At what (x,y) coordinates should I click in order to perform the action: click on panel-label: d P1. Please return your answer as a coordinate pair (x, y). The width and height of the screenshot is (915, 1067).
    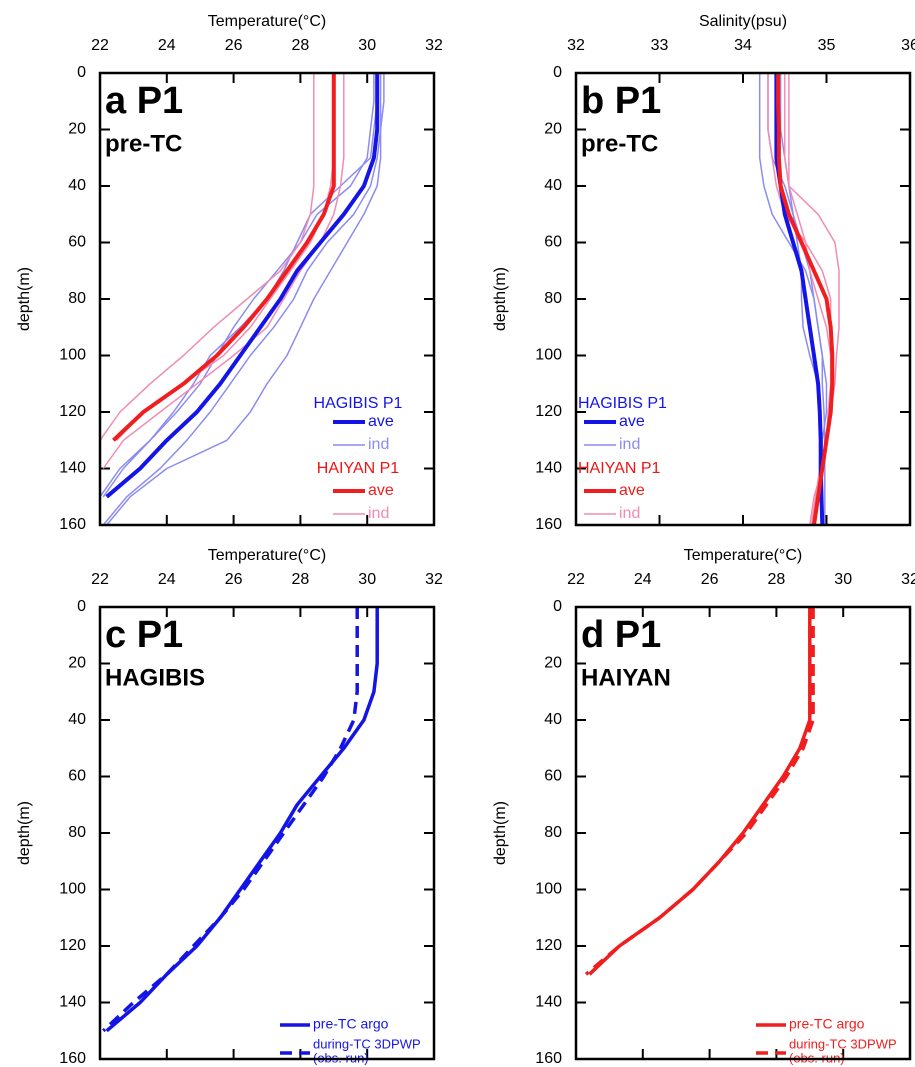
    Looking at the image, I should click on (621, 635).